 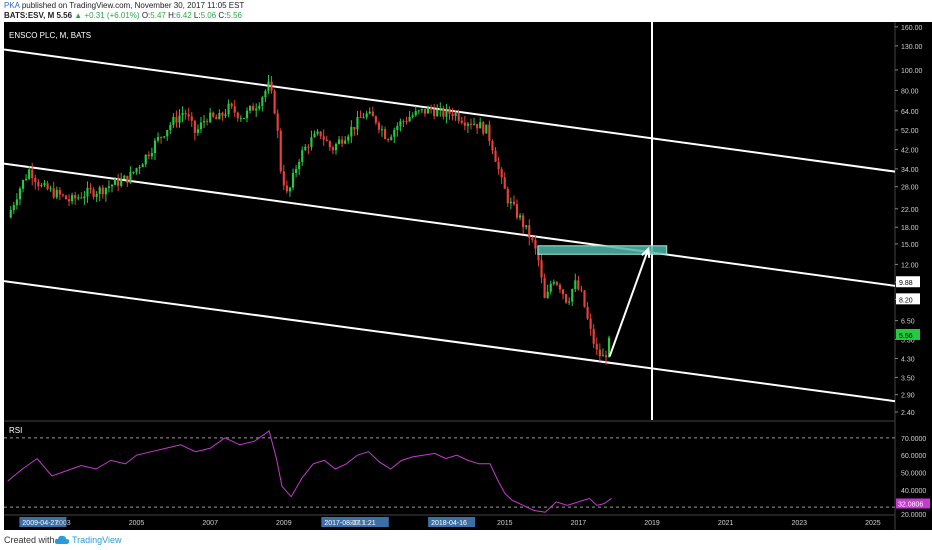 I want to click on price-tick-label: 3.50, so click(x=908, y=378).